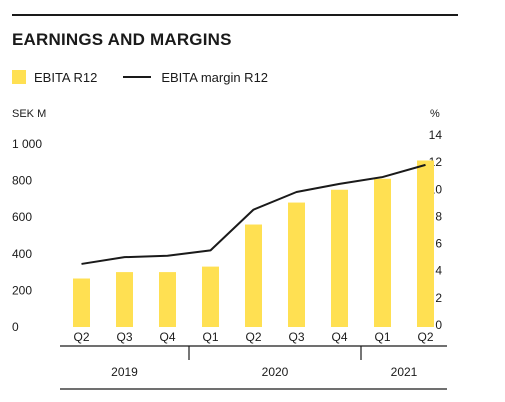  Describe the element at coordinates (438, 325) in the screenshot. I see `right-axis-tick-label: 0` at that location.